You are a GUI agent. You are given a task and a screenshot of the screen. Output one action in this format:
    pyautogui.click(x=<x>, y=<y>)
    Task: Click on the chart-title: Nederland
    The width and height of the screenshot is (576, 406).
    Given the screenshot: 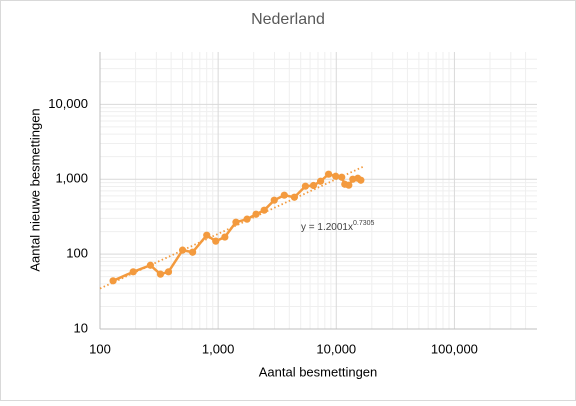 What is the action you would take?
    pyautogui.click(x=288, y=19)
    